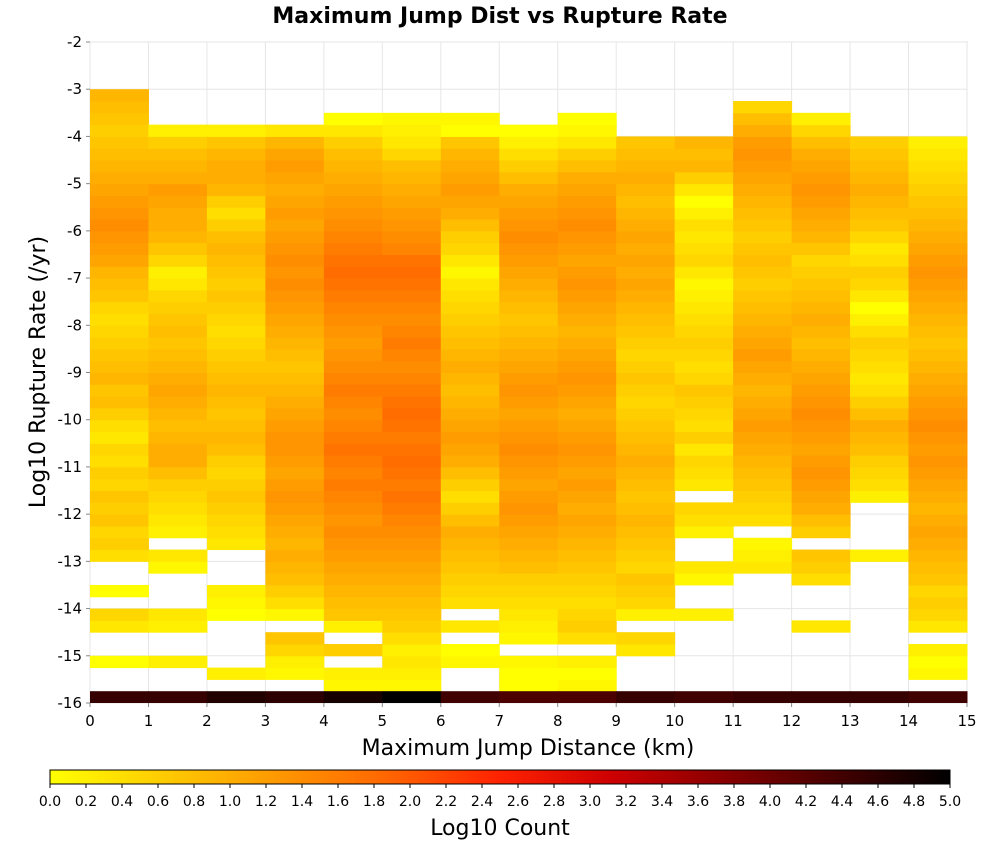 This screenshot has height=850, width=1000. Describe the element at coordinates (554, 802) in the screenshot. I see `colorbar-tick-label: 2.8` at that location.